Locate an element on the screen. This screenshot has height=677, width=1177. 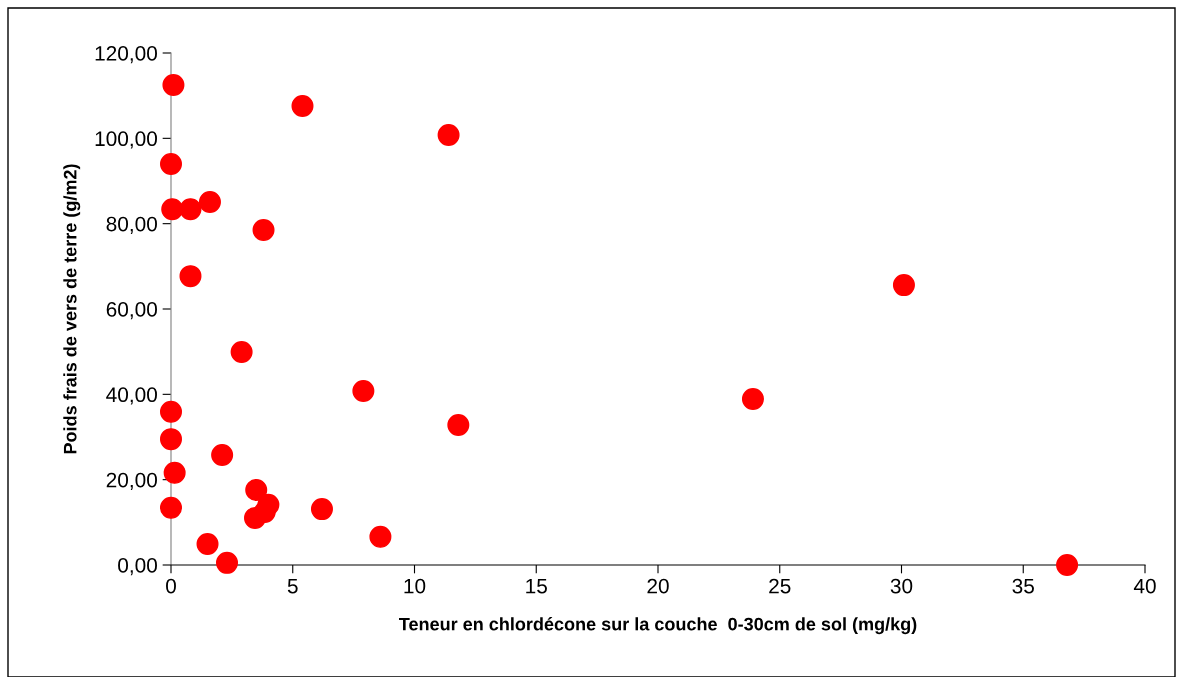
x-tick-label: 5 is located at coordinates (292, 586).